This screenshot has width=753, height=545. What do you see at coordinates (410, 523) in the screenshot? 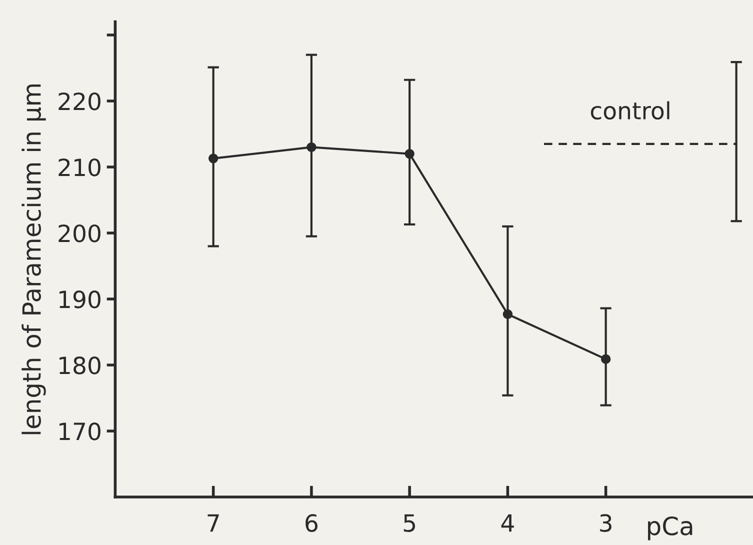
I see `x-tick-label: 5` at bounding box center [410, 523].